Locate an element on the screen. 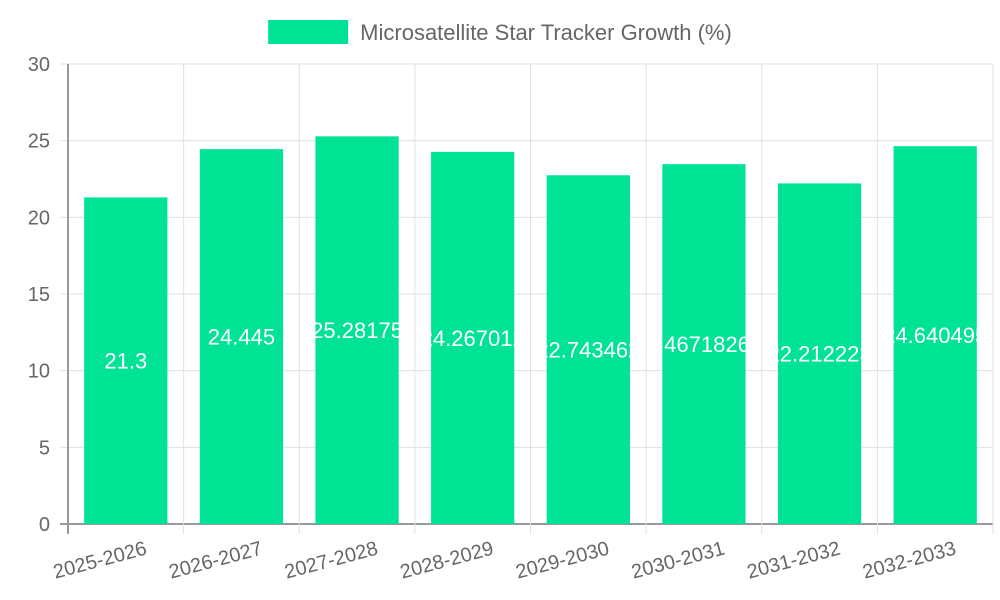  x-tick-label: 2025-2026 is located at coordinates (100, 561).